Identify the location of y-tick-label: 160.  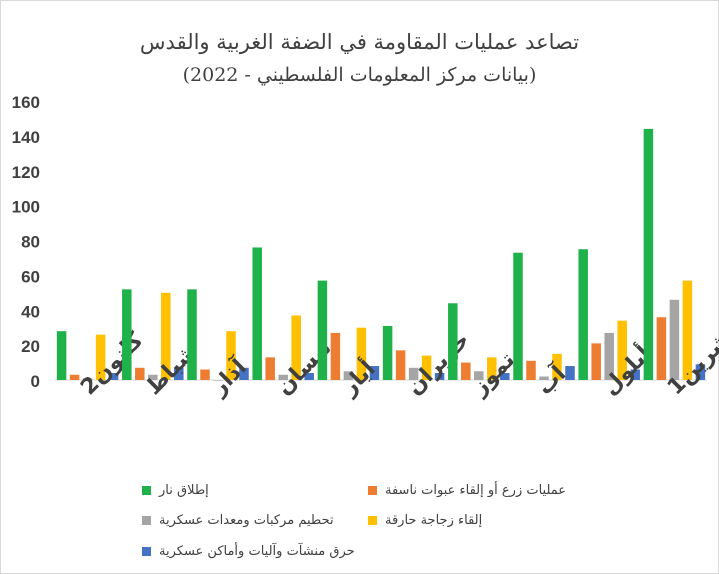
(26, 102).